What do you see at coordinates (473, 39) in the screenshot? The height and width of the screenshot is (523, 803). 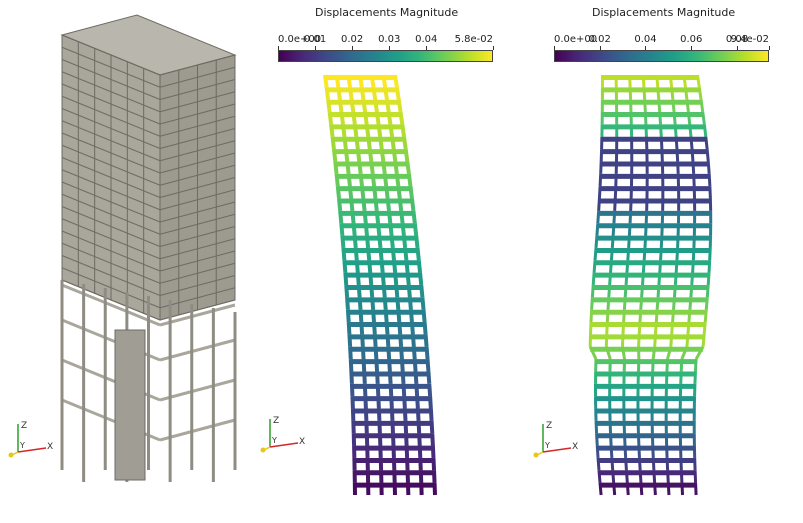 I see `colorbar-tick-label: 5.8e-02` at bounding box center [473, 39].